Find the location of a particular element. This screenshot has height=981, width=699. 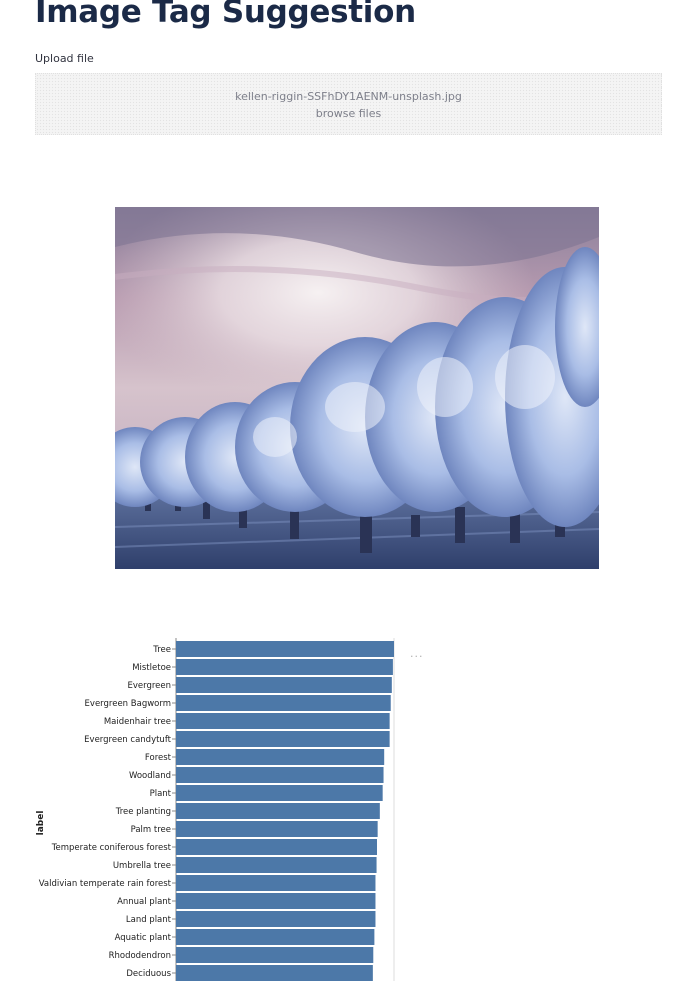

y-tick-label: Plant is located at coordinates (161, 794).